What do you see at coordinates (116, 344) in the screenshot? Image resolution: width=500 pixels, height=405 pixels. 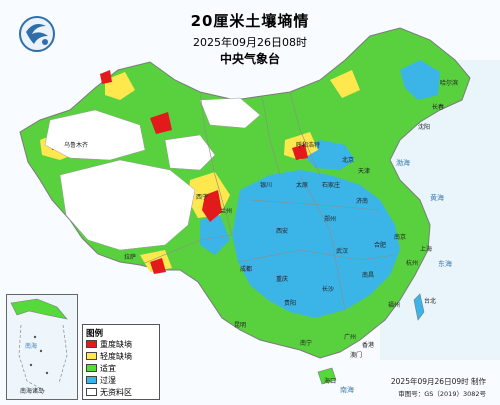 I see `legend-label: 重度缺墒` at bounding box center [116, 344].